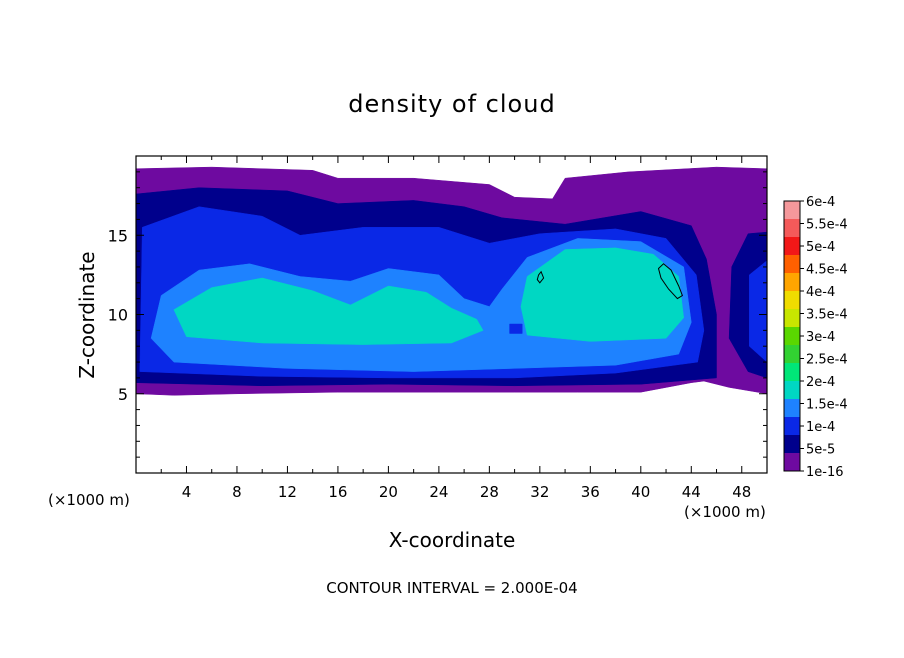  I want to click on x-tick-label: 40, so click(640, 492).